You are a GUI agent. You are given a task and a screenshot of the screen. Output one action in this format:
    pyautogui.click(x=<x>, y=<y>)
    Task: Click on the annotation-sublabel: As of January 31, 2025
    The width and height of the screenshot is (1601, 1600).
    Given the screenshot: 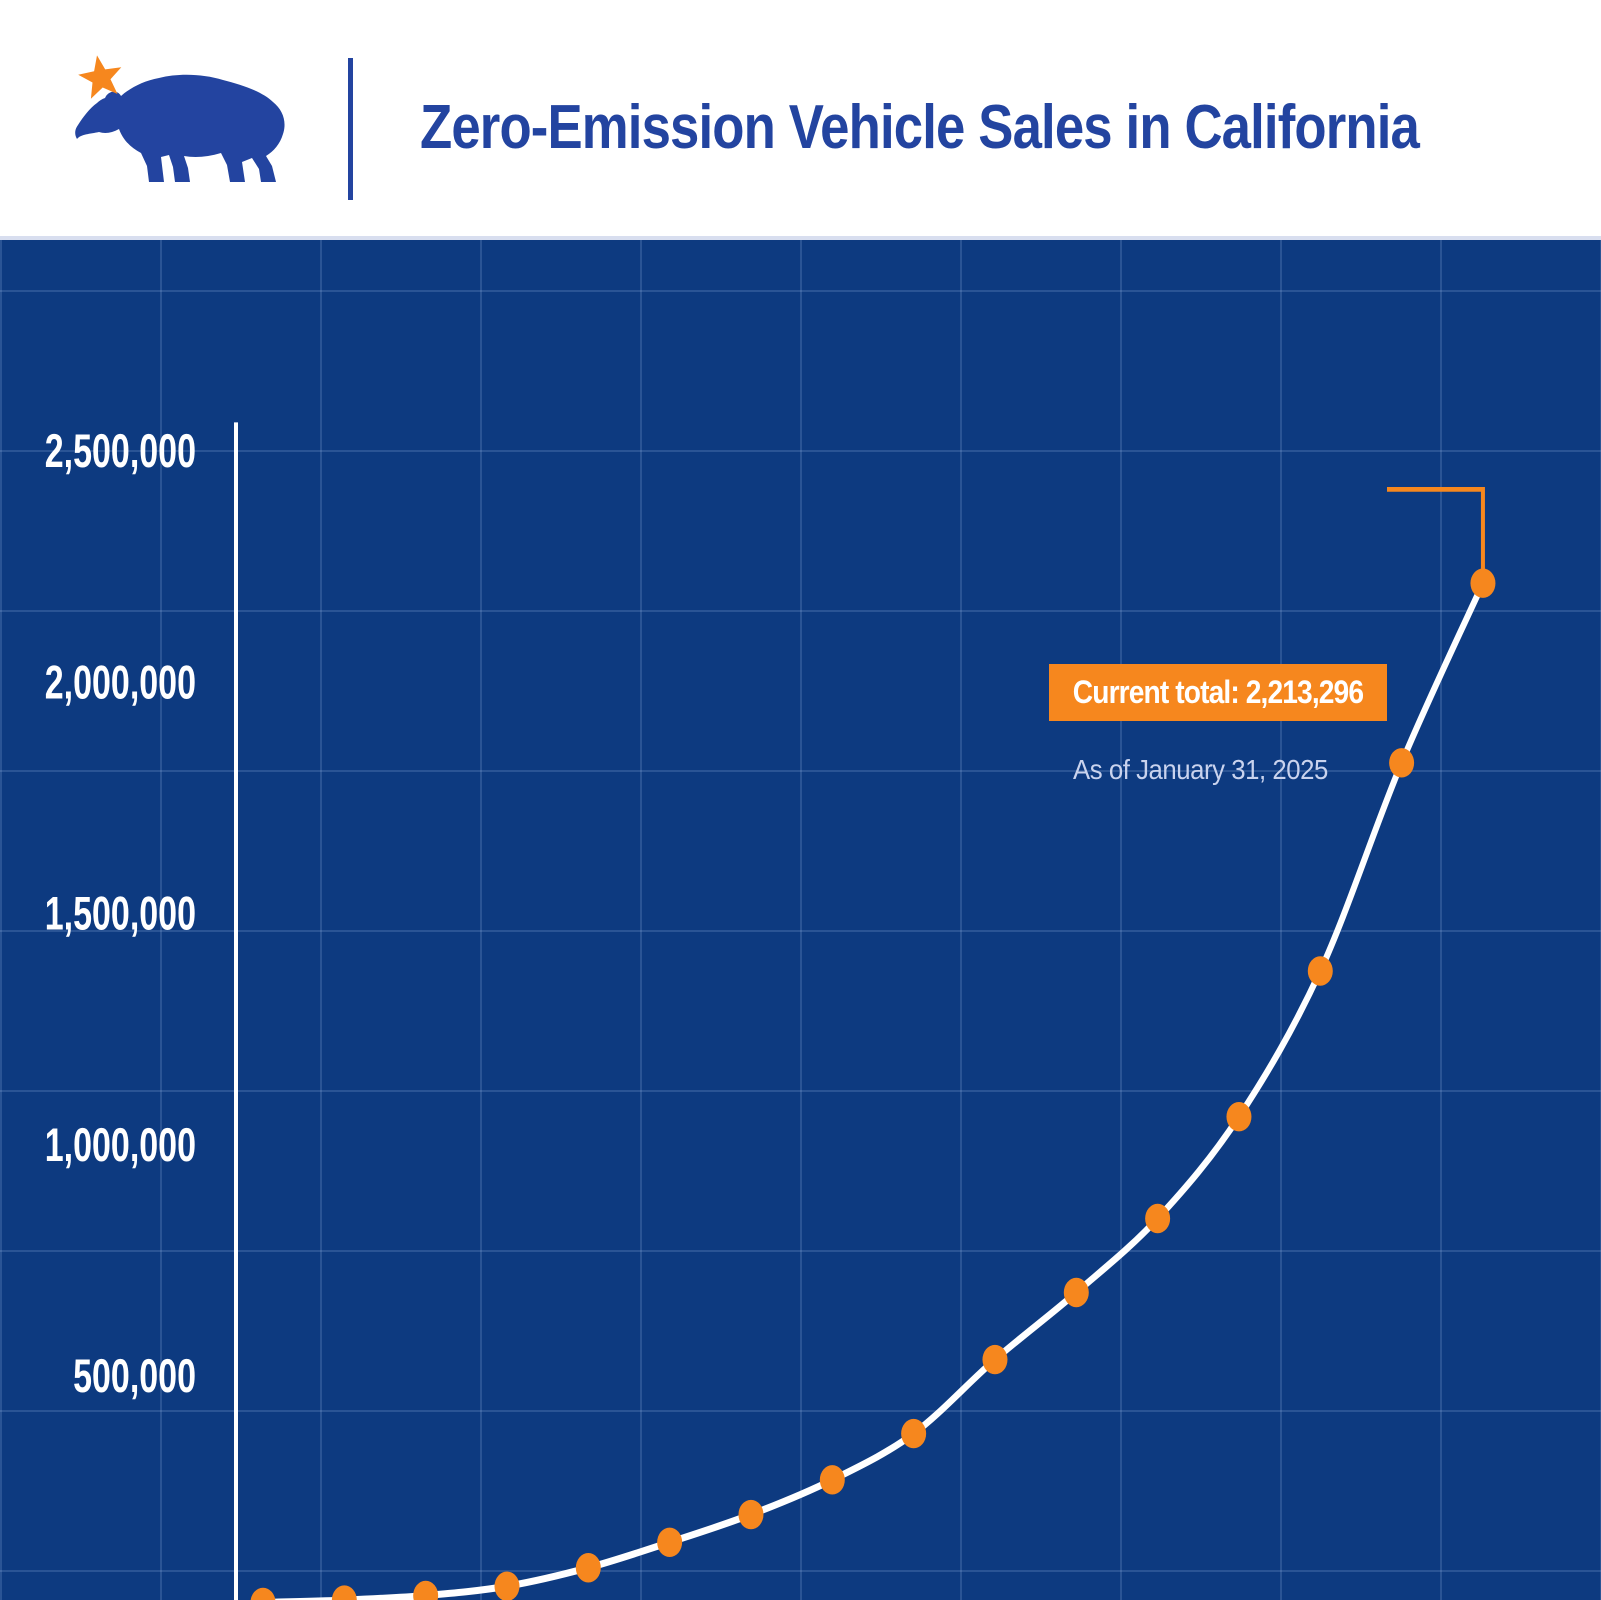 What is the action you would take?
    pyautogui.click(x=1200, y=769)
    